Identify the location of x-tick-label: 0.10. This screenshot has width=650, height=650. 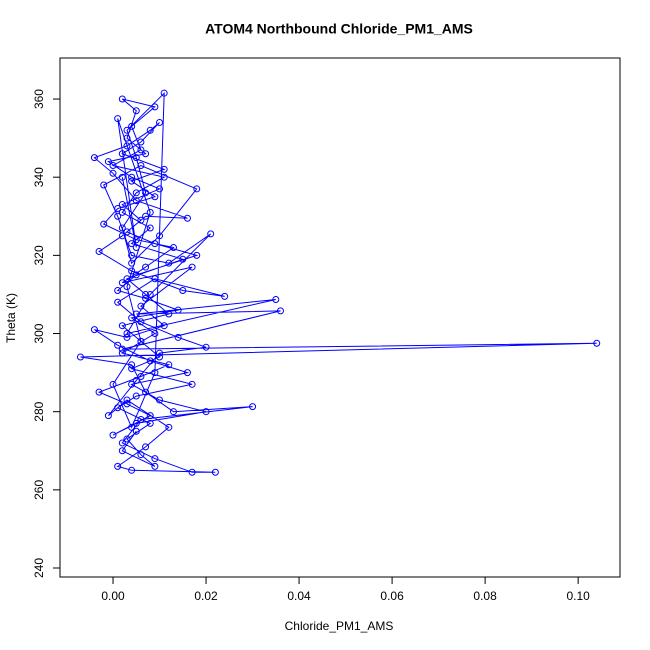
(578, 596).